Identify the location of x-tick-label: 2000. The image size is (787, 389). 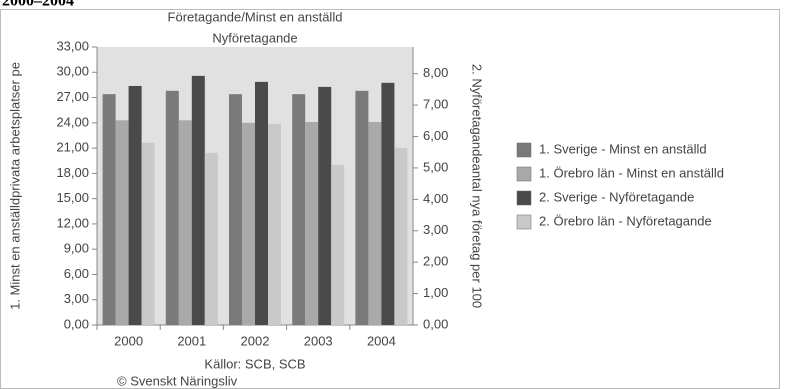
(128, 340).